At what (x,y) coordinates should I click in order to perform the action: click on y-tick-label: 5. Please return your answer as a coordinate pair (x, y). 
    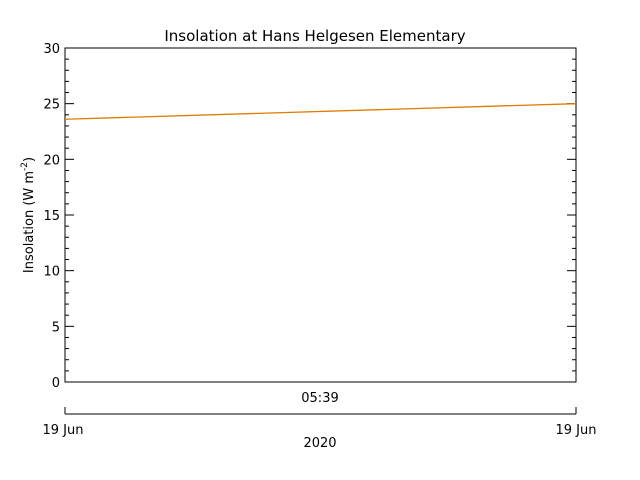
    Looking at the image, I should click on (56, 327).